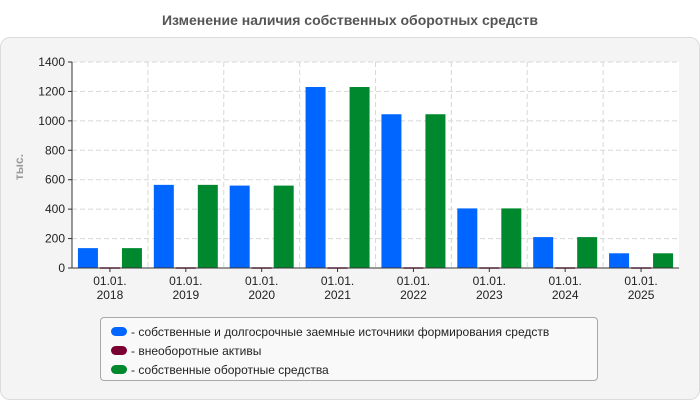 The height and width of the screenshot is (400, 700). Describe the element at coordinates (349, 369) in the screenshot. I see `legend-item: - собственные оборотные средства` at that location.